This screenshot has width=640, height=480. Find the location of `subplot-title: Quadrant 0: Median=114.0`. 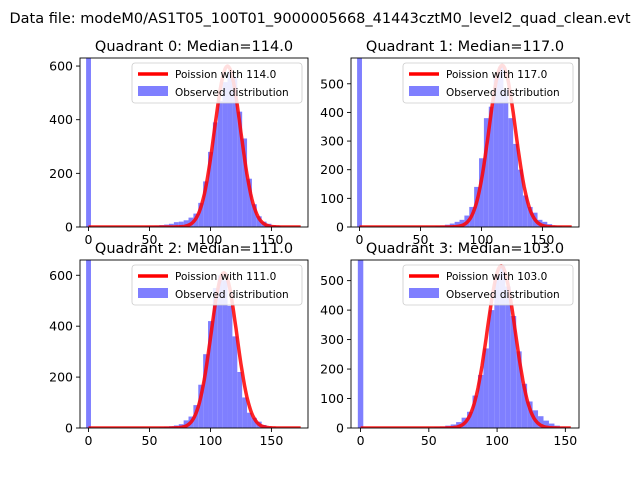

subplot-title: Quadrant 0: Median=114.0 is located at coordinates (194, 47).